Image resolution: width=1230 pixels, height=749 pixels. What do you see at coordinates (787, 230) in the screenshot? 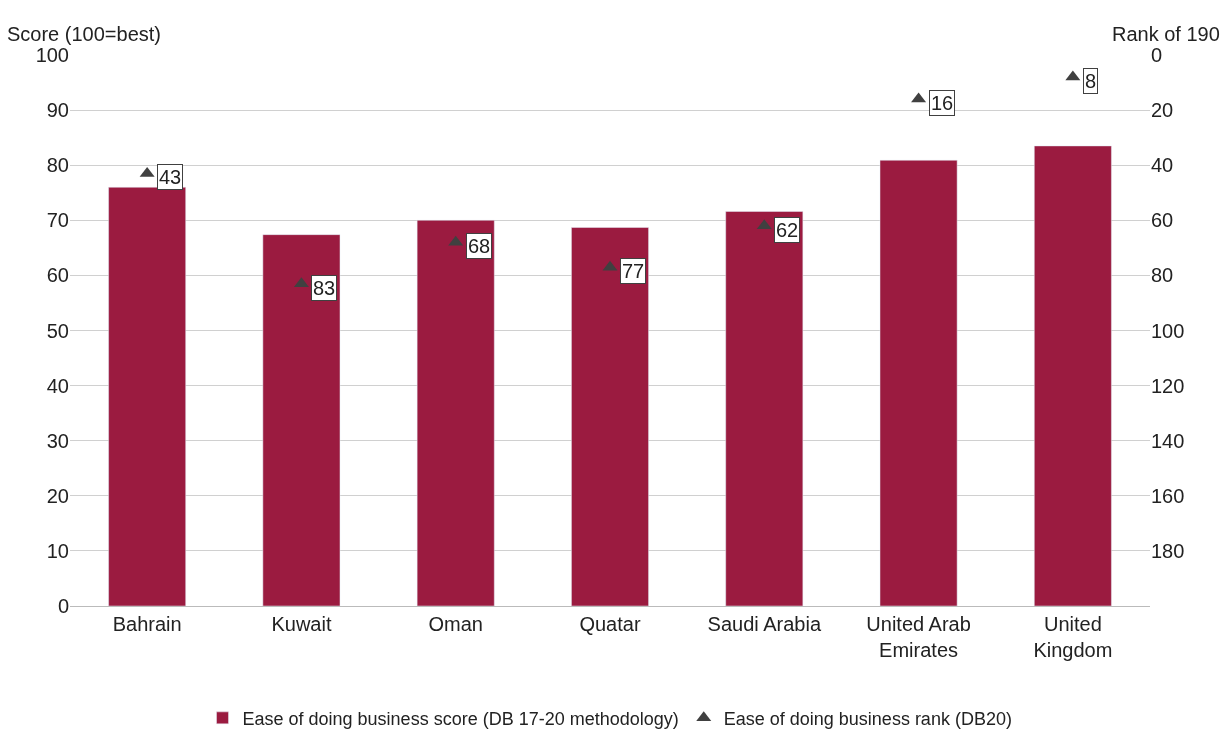
I see `data-label: 62` at bounding box center [787, 230].